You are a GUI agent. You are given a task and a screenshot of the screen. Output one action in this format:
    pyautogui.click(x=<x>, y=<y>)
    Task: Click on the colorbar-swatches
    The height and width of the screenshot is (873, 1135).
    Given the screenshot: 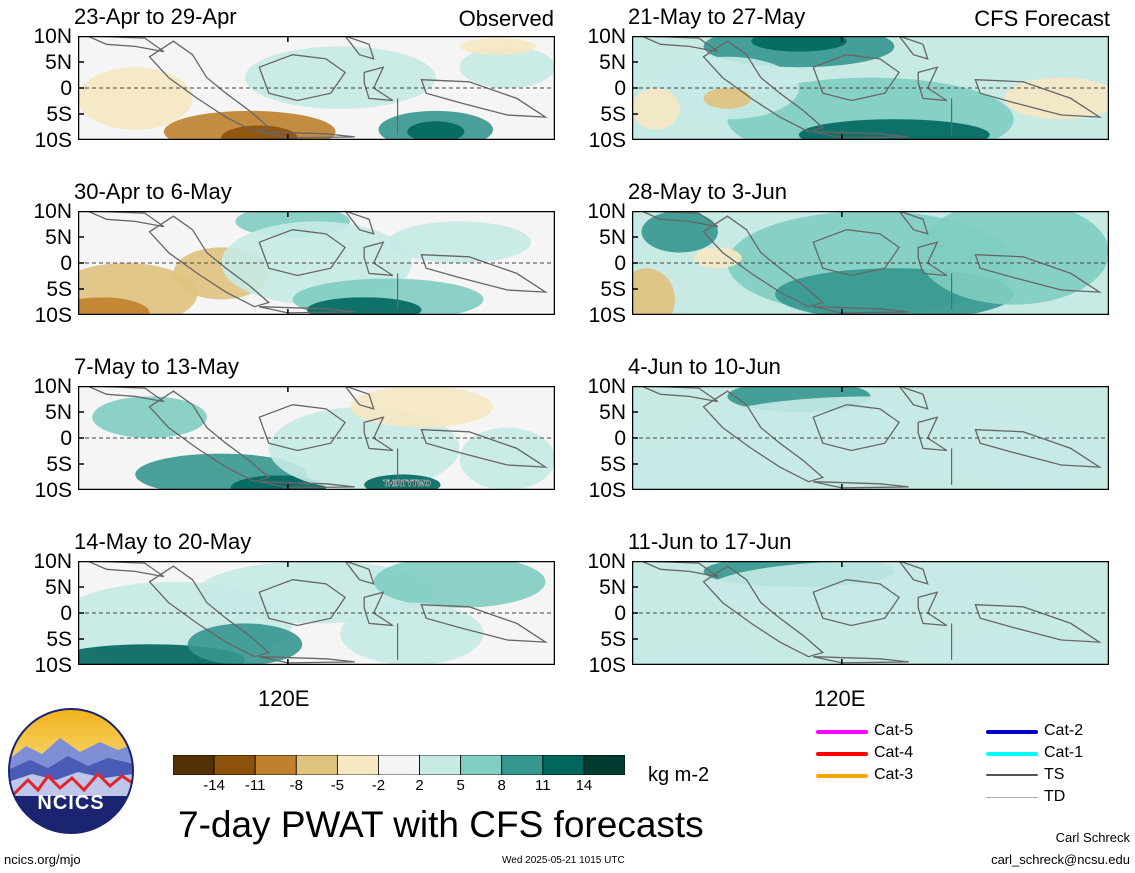 What is the action you would take?
    pyautogui.click(x=399, y=765)
    